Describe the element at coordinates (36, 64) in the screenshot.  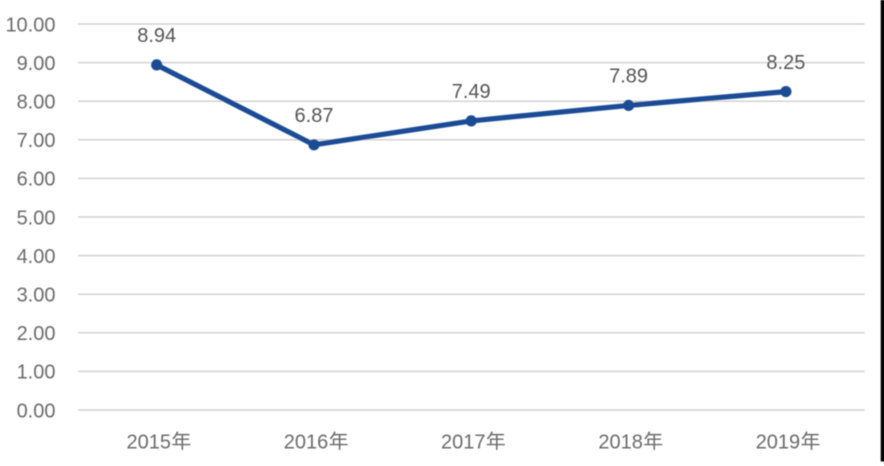
I see `svg-text: 9.00` at that location.